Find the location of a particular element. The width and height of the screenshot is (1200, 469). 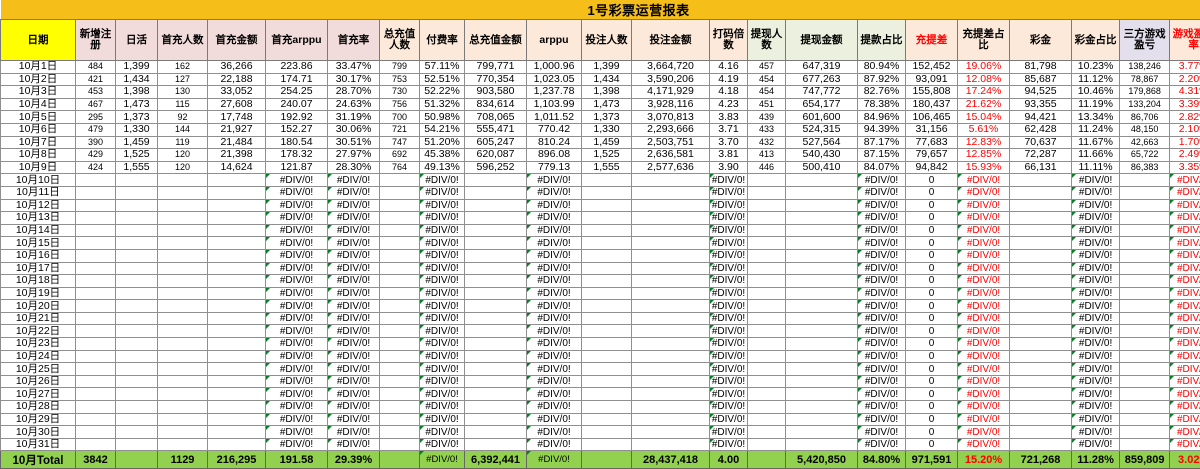

cell-fc_amount: 33,052 is located at coordinates (237, 92).